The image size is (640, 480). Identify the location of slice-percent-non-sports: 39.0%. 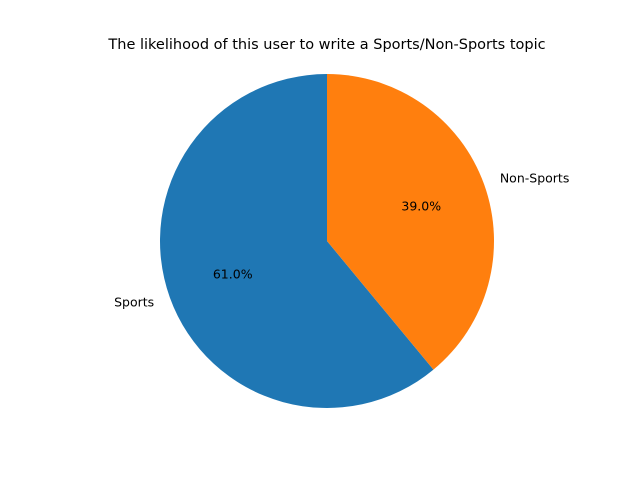
(421, 206).